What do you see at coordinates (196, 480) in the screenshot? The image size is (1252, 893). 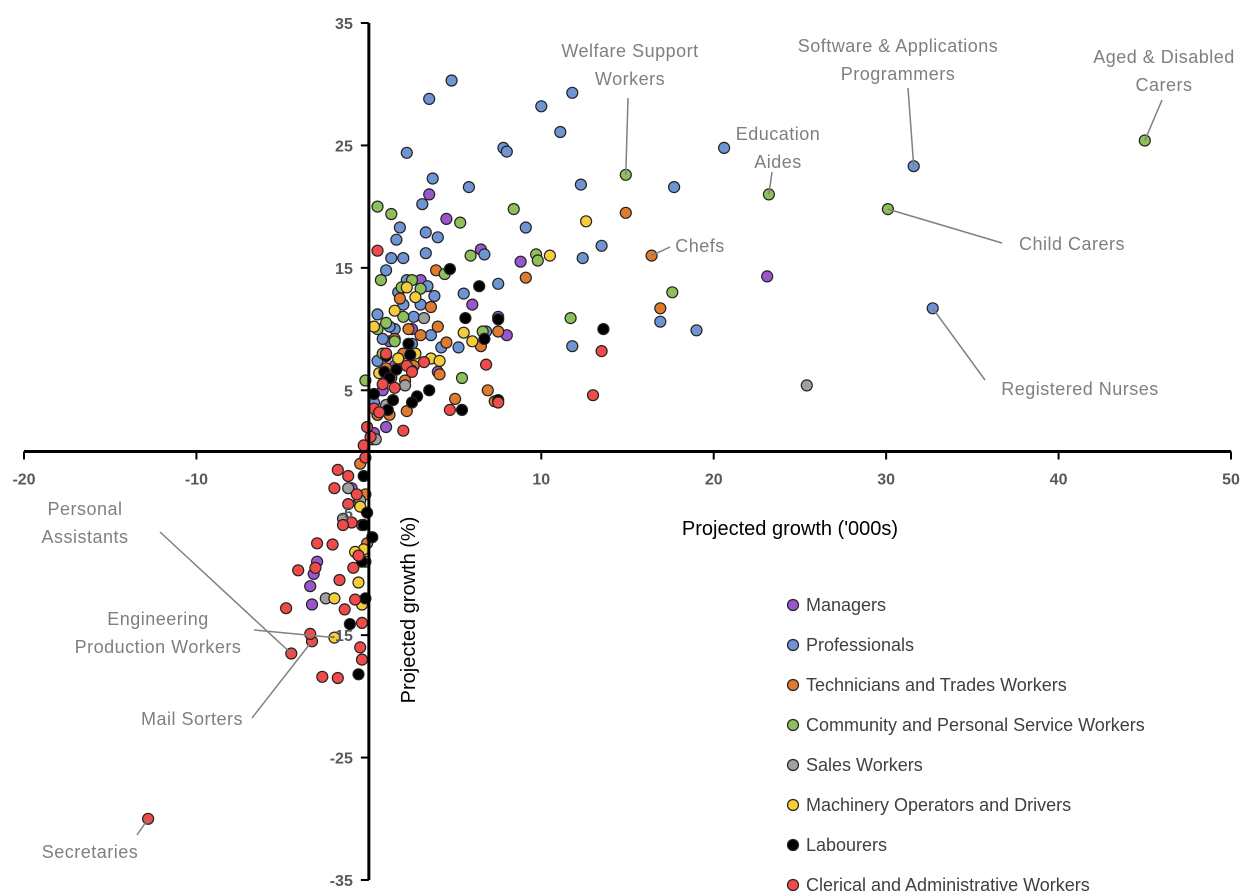 I see `x-tick-label: -10` at bounding box center [196, 480].